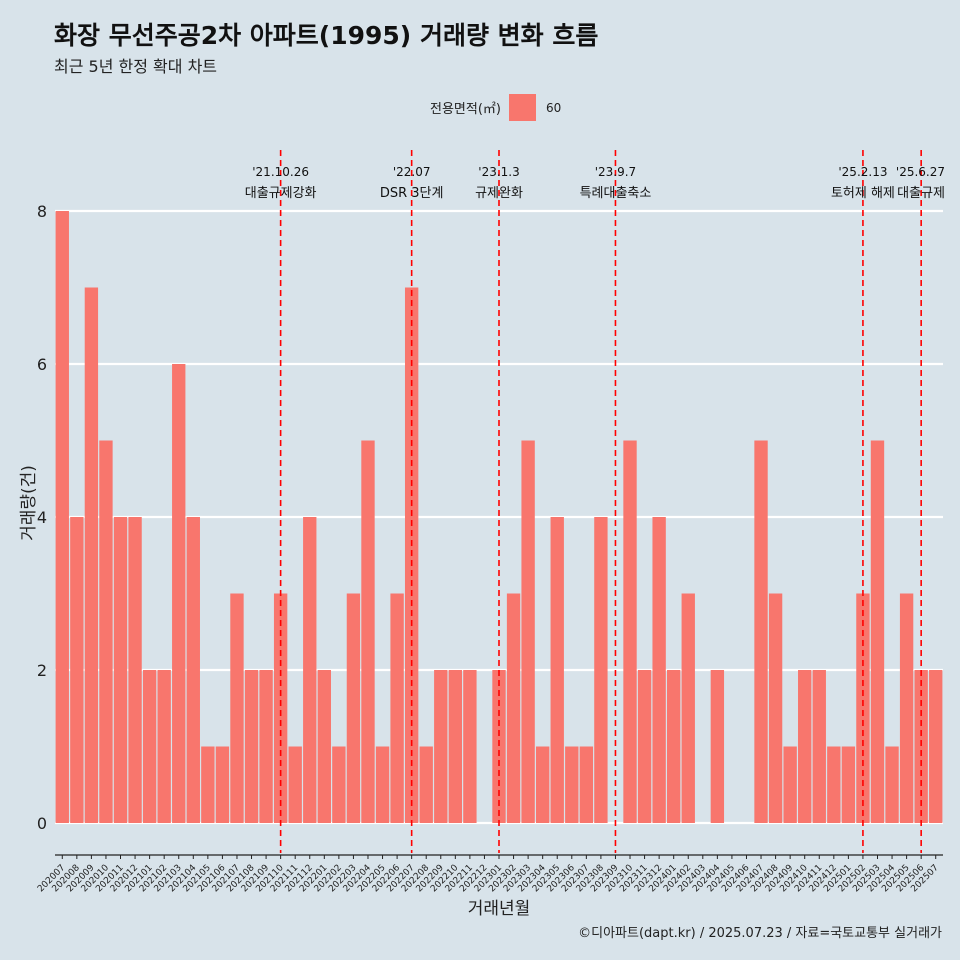 The image size is (960, 960). I want to click on y-tick-label: 8, so click(42, 211).